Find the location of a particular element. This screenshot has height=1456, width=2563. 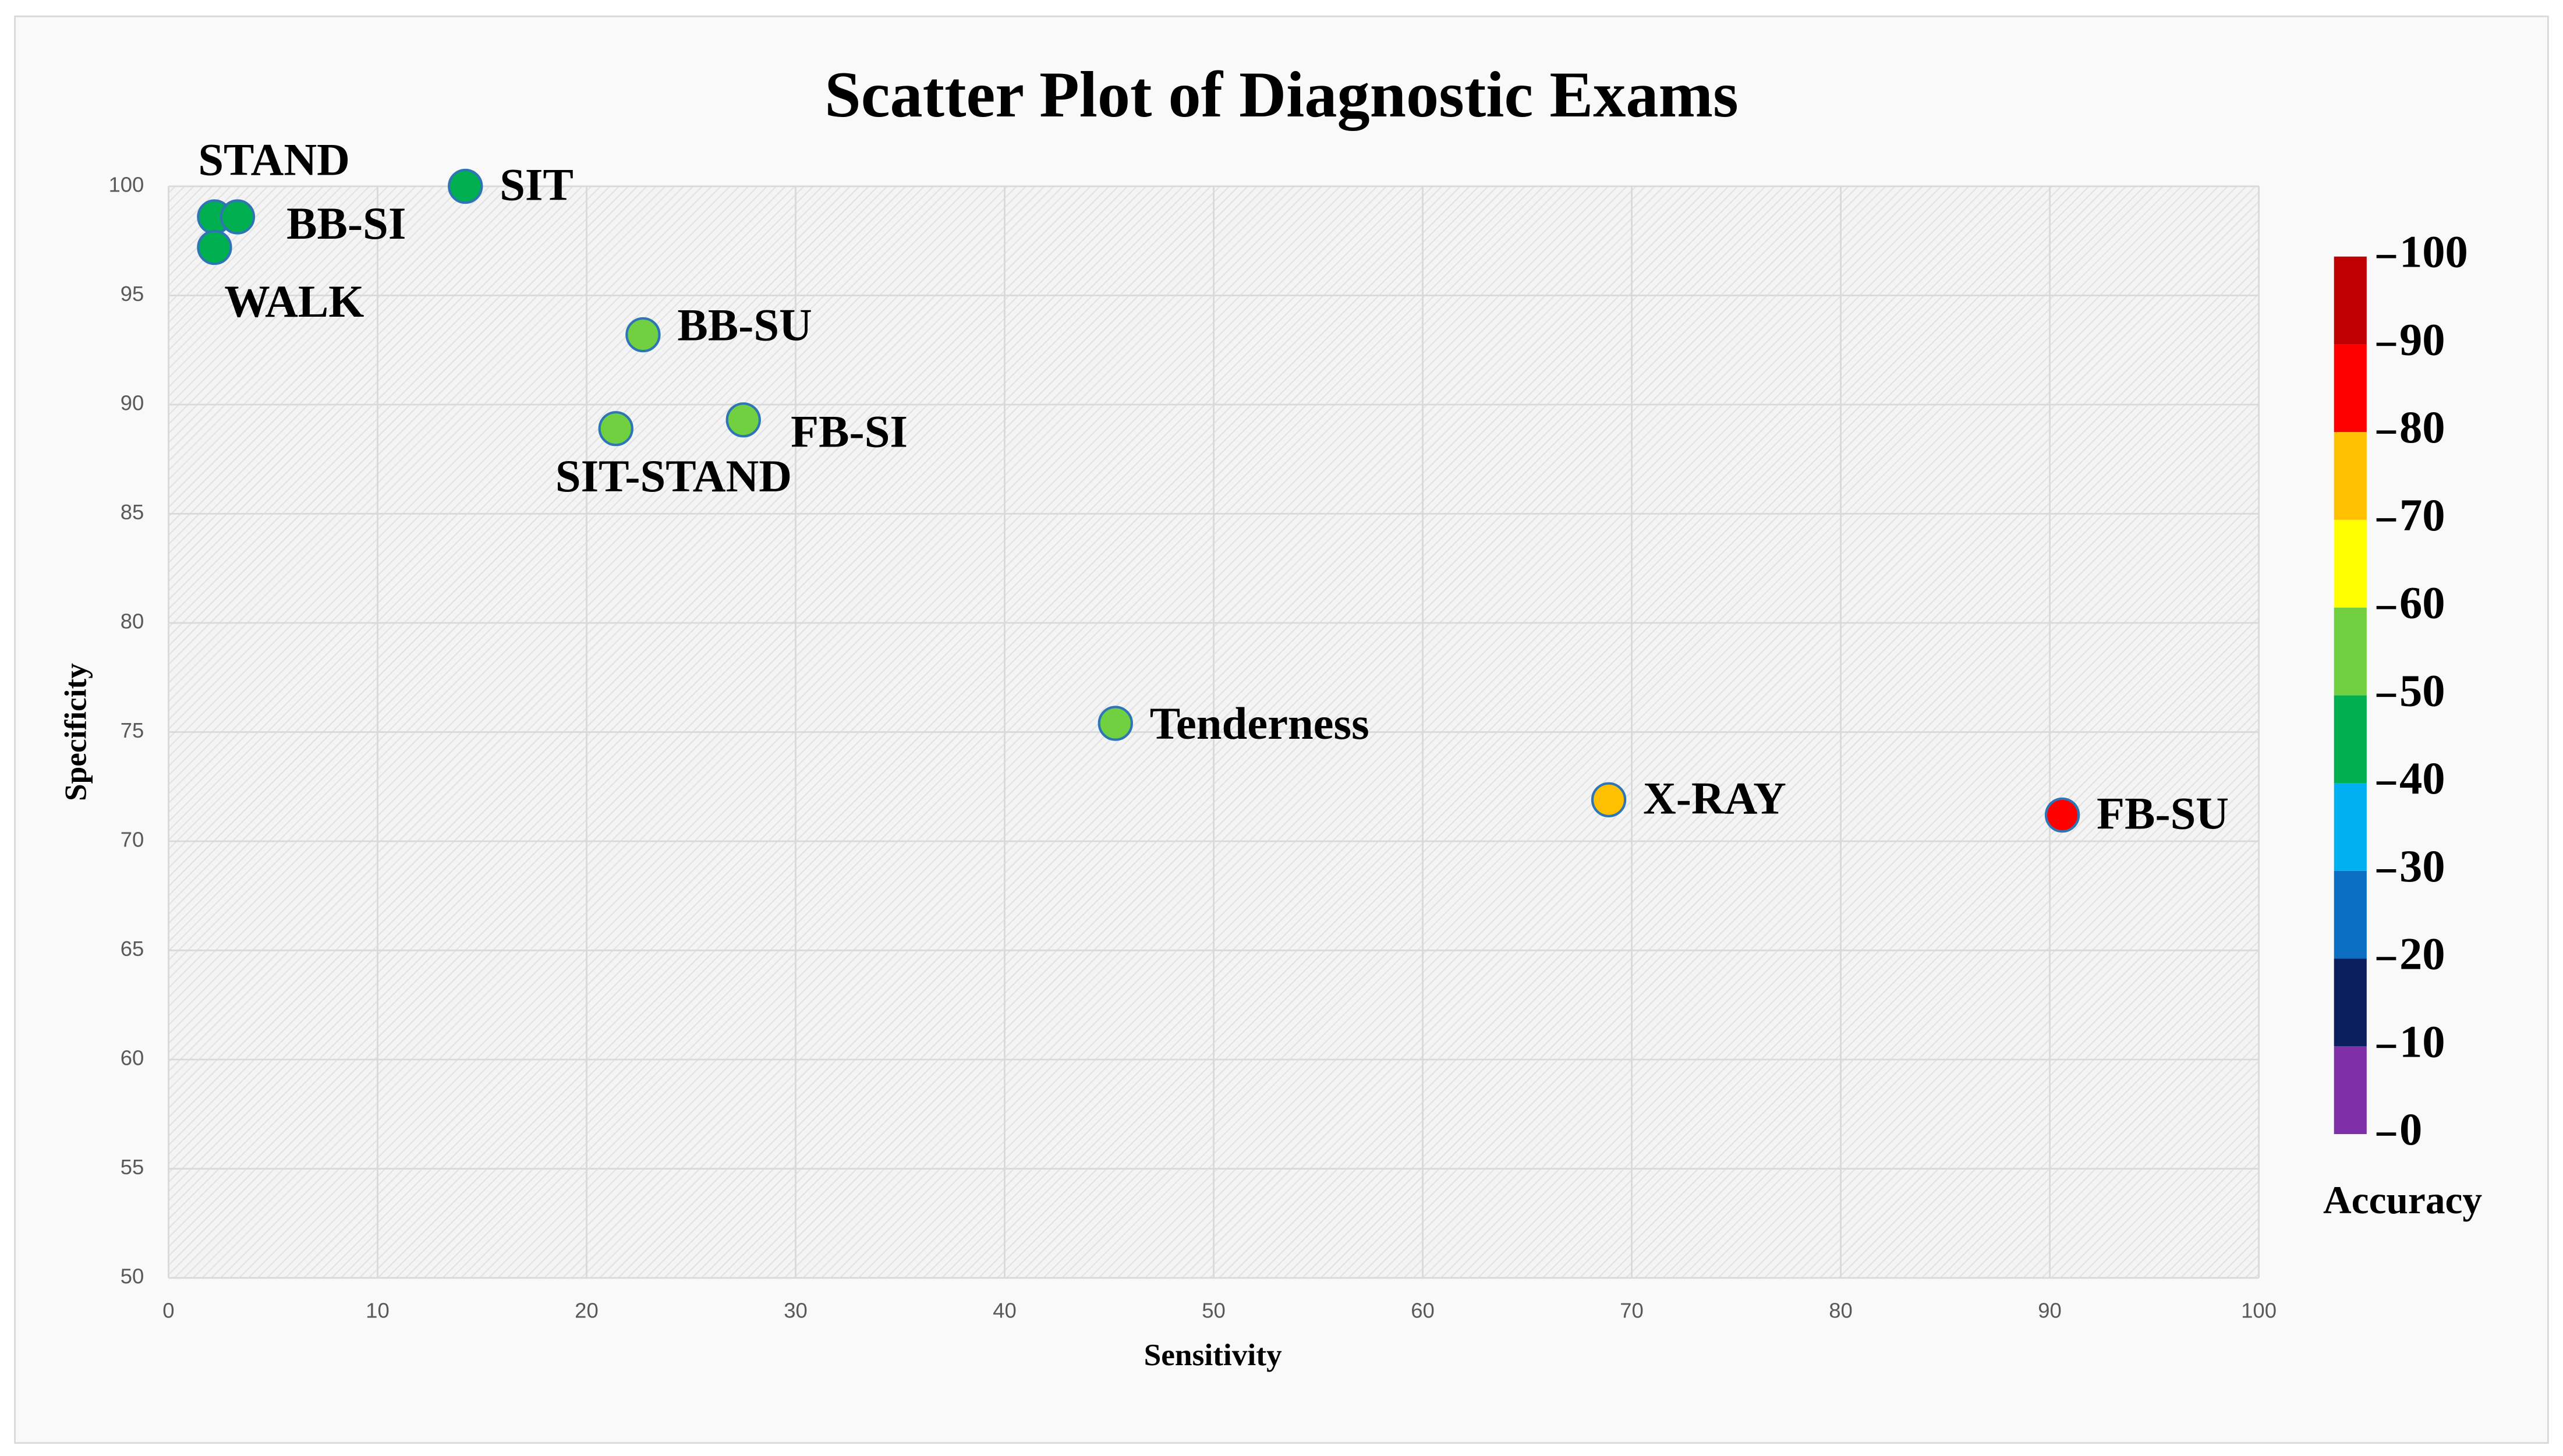

colorbar-tick-label: 0 is located at coordinates (2411, 1129).